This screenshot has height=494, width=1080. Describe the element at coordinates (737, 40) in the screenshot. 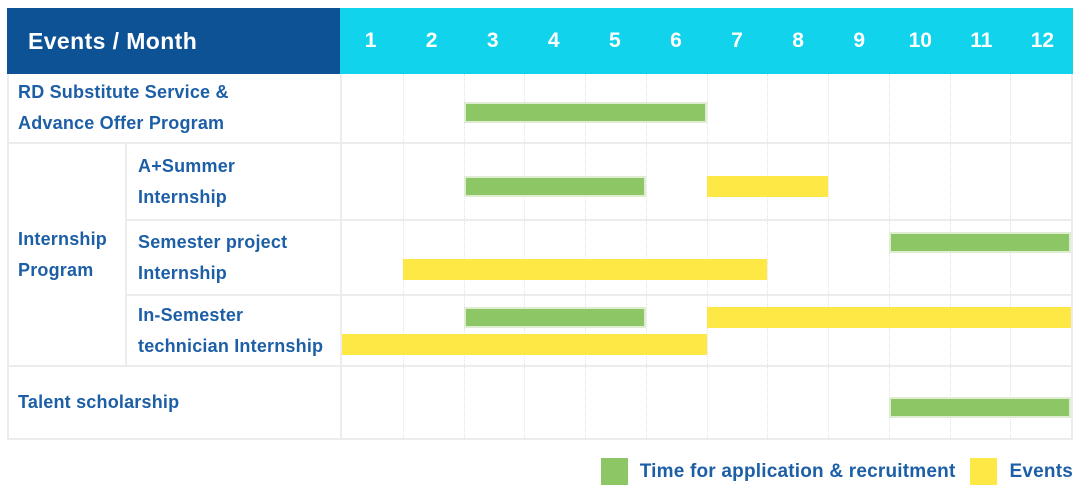

I see `month-header-7: 7` at that location.